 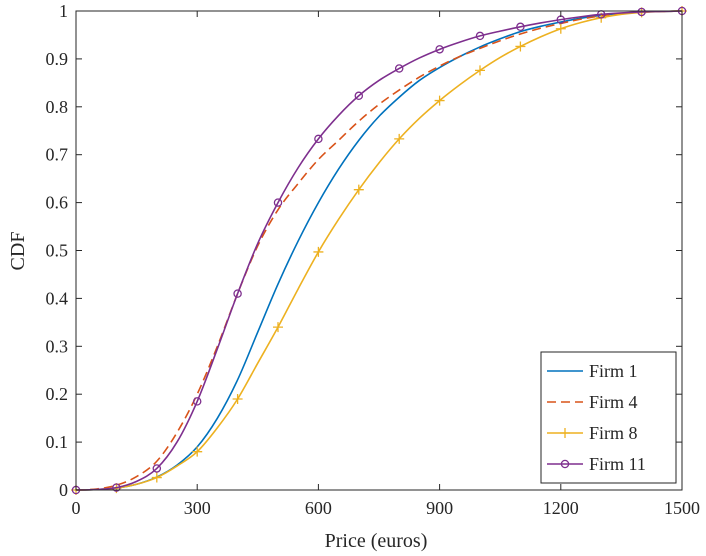 What do you see at coordinates (613, 371) in the screenshot?
I see `legend-label-firm-1: Firm 1` at bounding box center [613, 371].